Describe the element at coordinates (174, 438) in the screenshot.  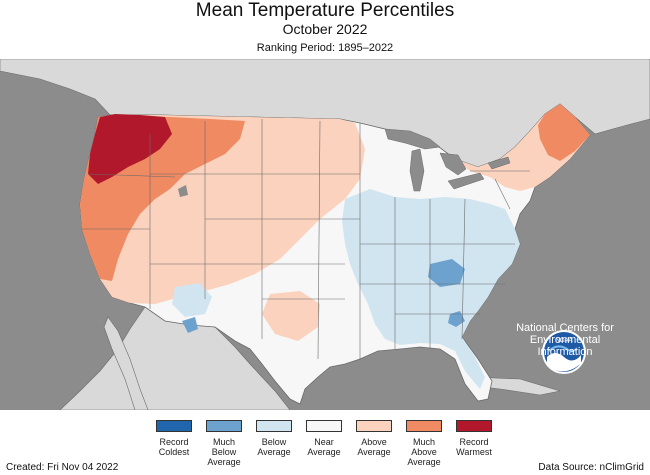
I see `legend-item-record-coldest: Record Coldest` at that location.